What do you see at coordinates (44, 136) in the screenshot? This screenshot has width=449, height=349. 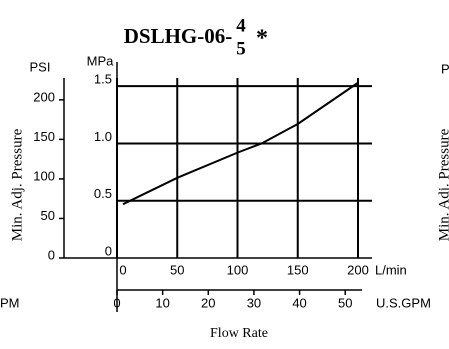 I see `y2-tick-label: 150` at bounding box center [44, 136].